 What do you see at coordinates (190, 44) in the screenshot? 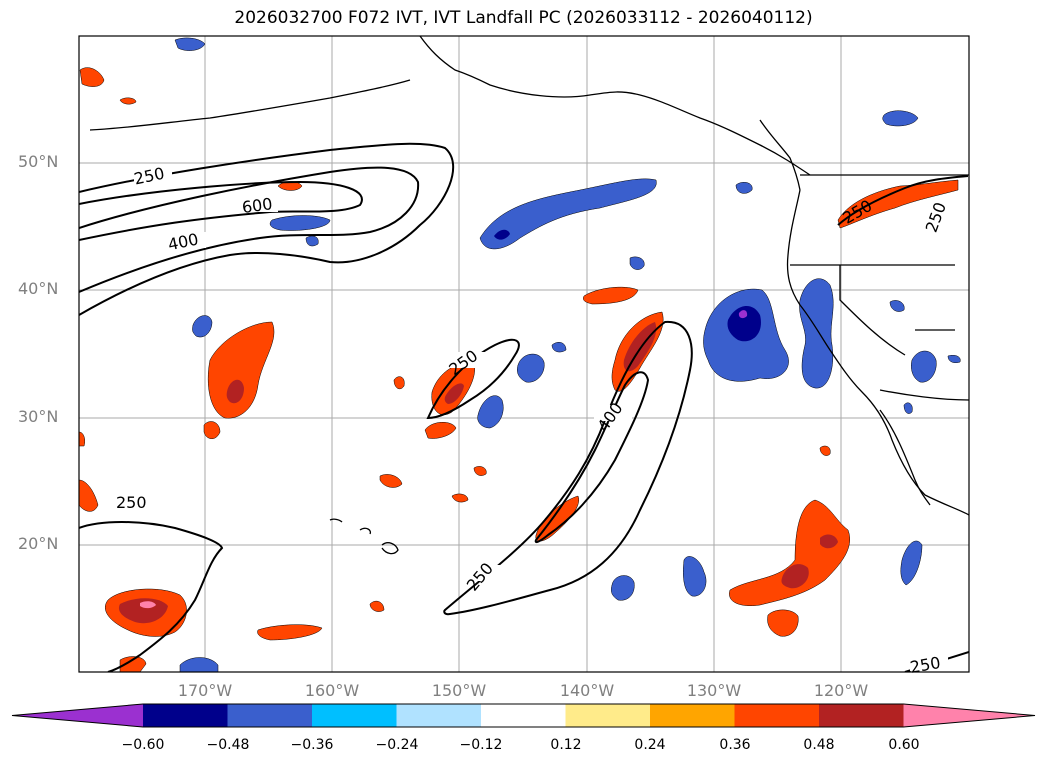
I see `negative-blob-i` at bounding box center [190, 44].